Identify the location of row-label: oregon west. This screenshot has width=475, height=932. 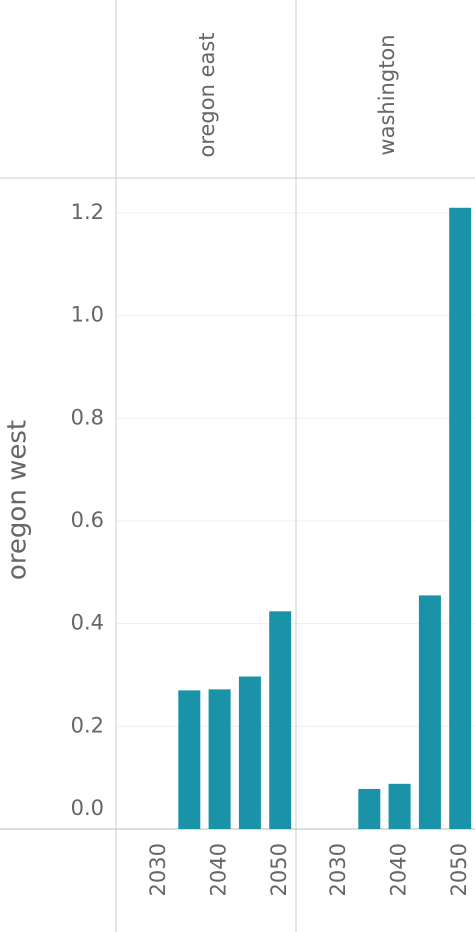
(18, 500).